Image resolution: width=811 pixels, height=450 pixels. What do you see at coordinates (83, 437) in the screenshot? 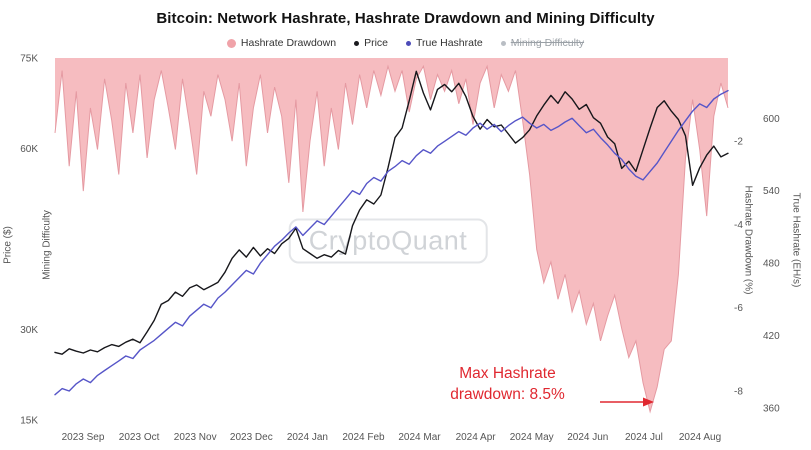
I see `x-tick-label: 2023 Sep` at bounding box center [83, 437].